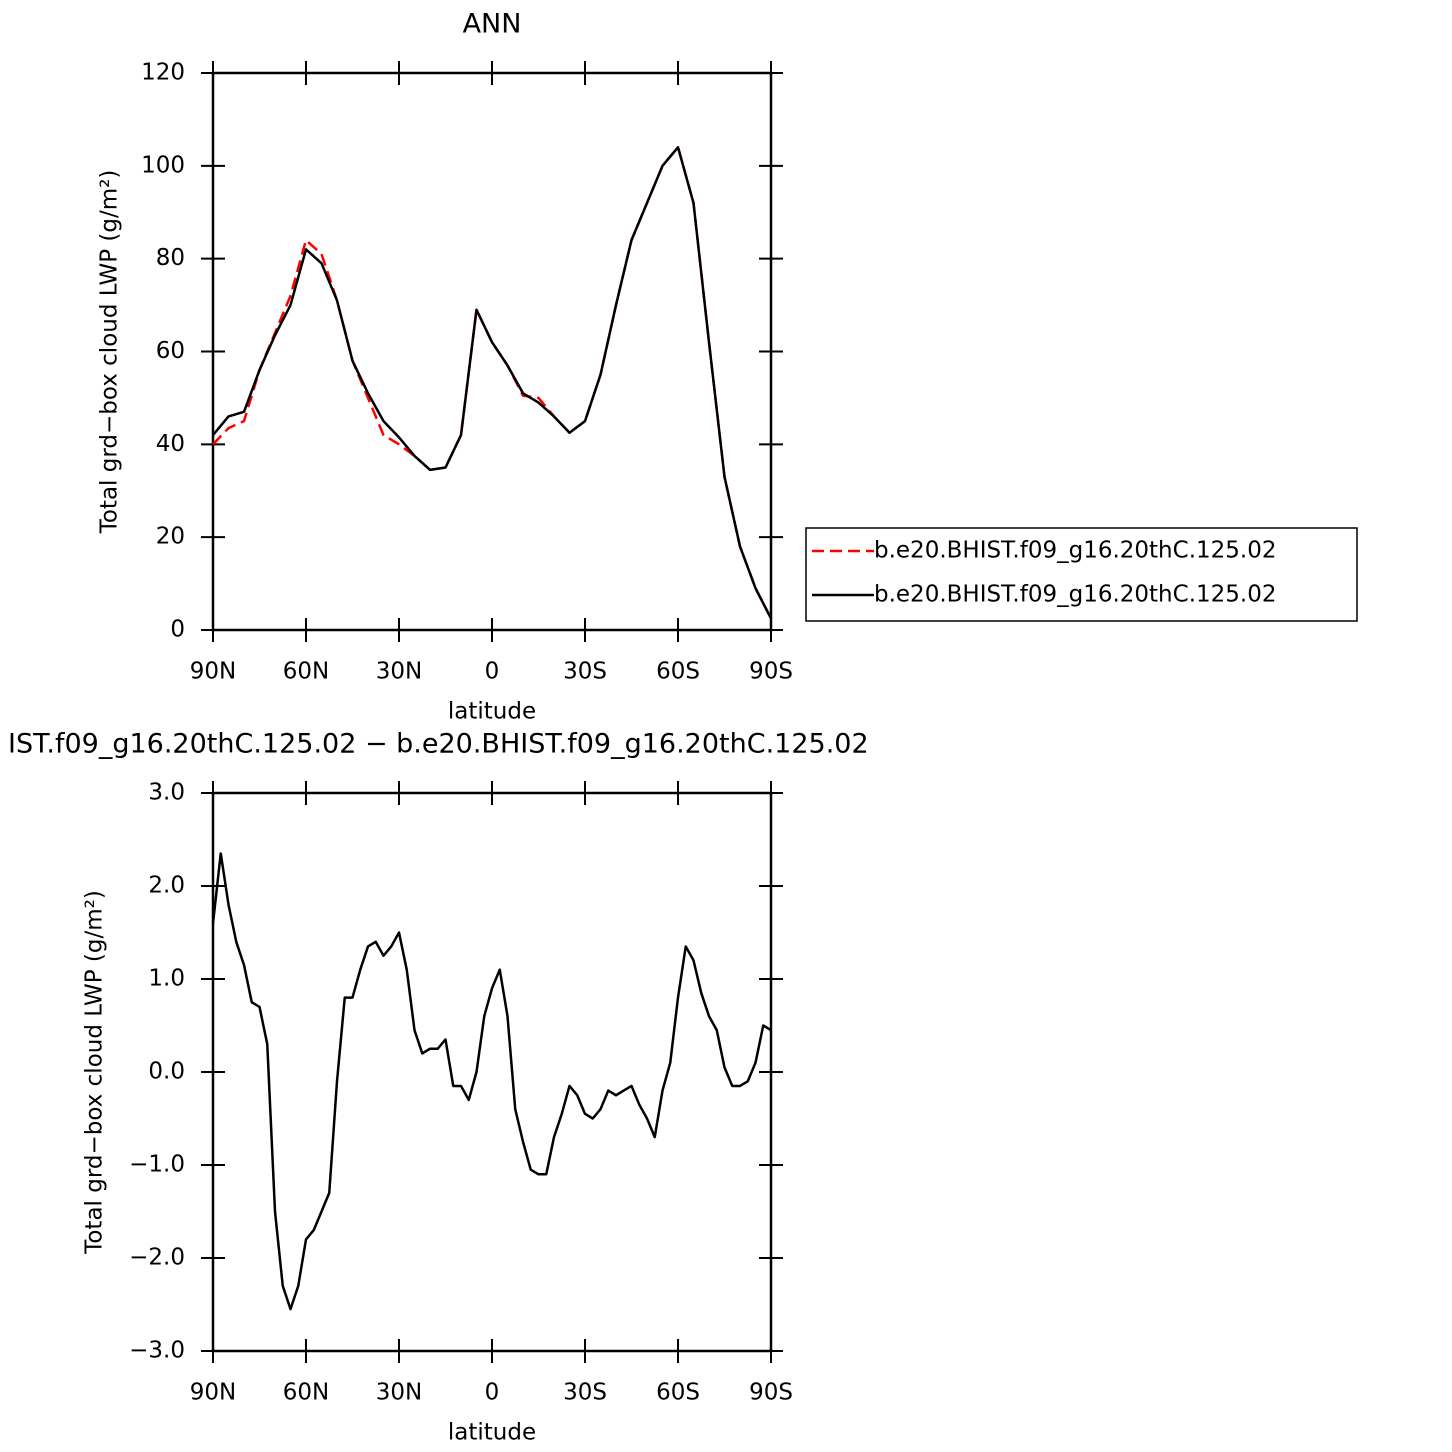  What do you see at coordinates (177, 630) in the screenshot?
I see `y-tick-label: 0` at bounding box center [177, 630].